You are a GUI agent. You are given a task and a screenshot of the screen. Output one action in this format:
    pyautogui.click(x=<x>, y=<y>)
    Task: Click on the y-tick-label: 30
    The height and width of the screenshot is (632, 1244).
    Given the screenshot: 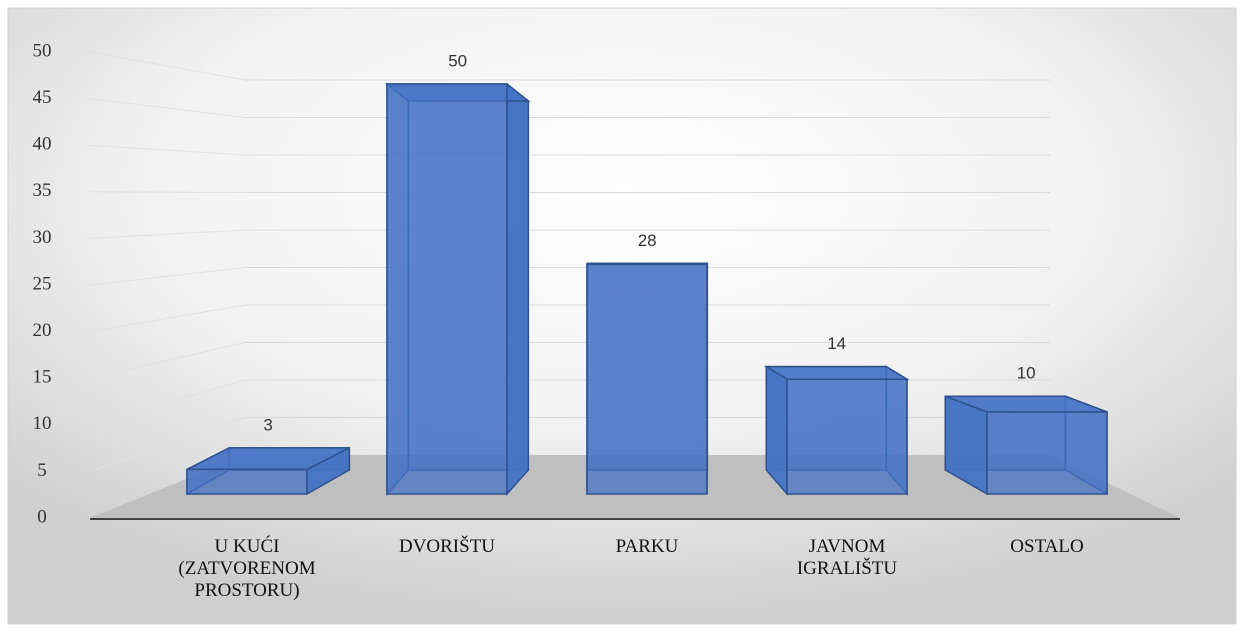 What is the action you would take?
    pyautogui.click(x=42, y=237)
    